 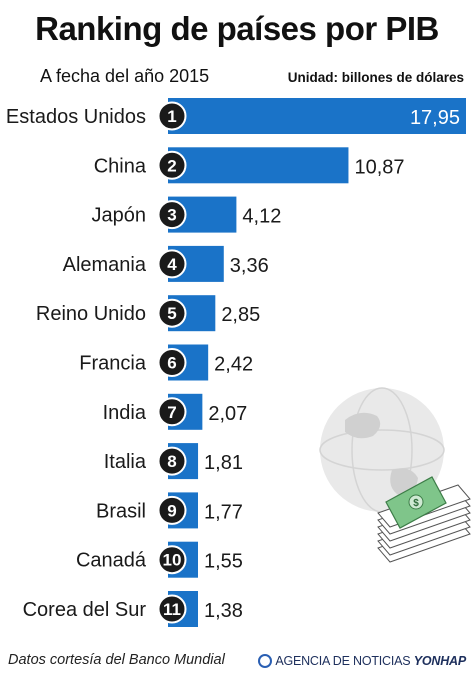 What do you see at coordinates (343, 661) in the screenshot?
I see `agency-name: AGENCIA DE NOTICIAS` at bounding box center [343, 661].